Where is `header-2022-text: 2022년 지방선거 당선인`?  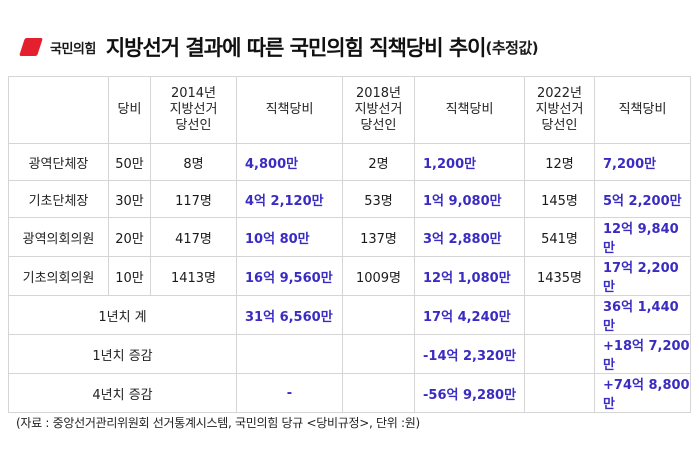
header-2022-text: 2022년 지방선거 당선인 is located at coordinates (559, 109).